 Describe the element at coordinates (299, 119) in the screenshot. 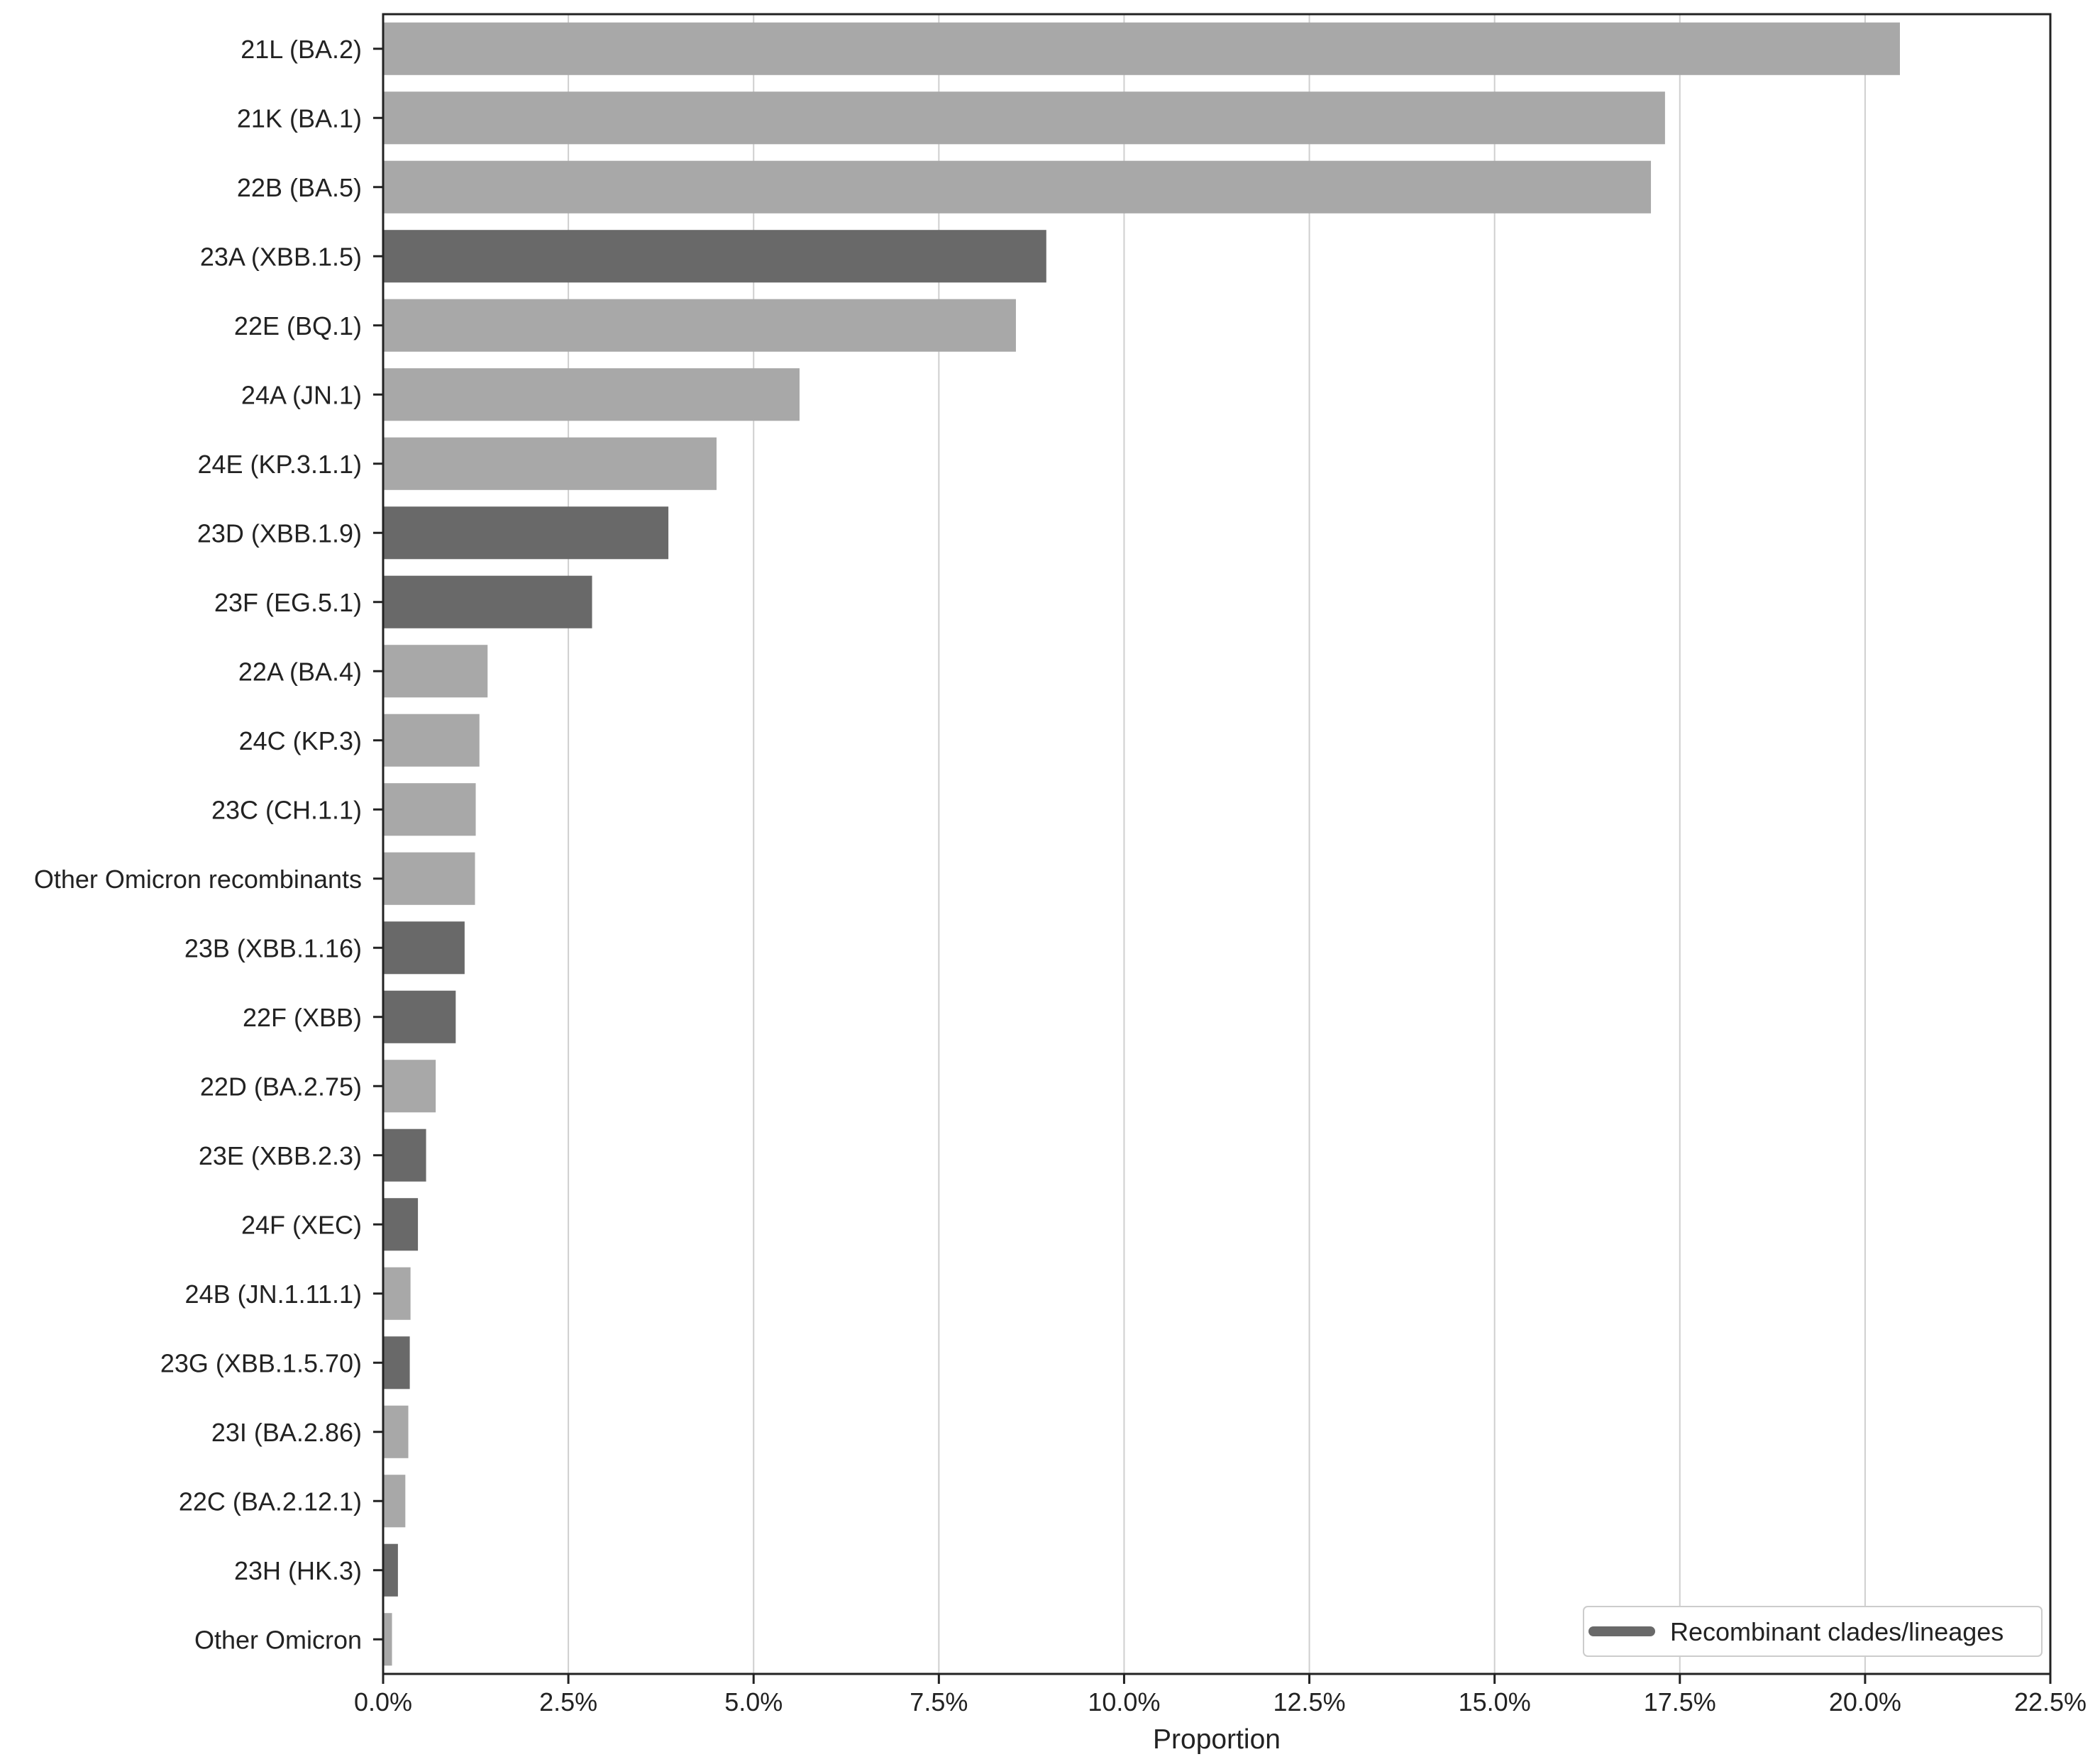

I see `category-label: 21K (BA.1)` at that location.